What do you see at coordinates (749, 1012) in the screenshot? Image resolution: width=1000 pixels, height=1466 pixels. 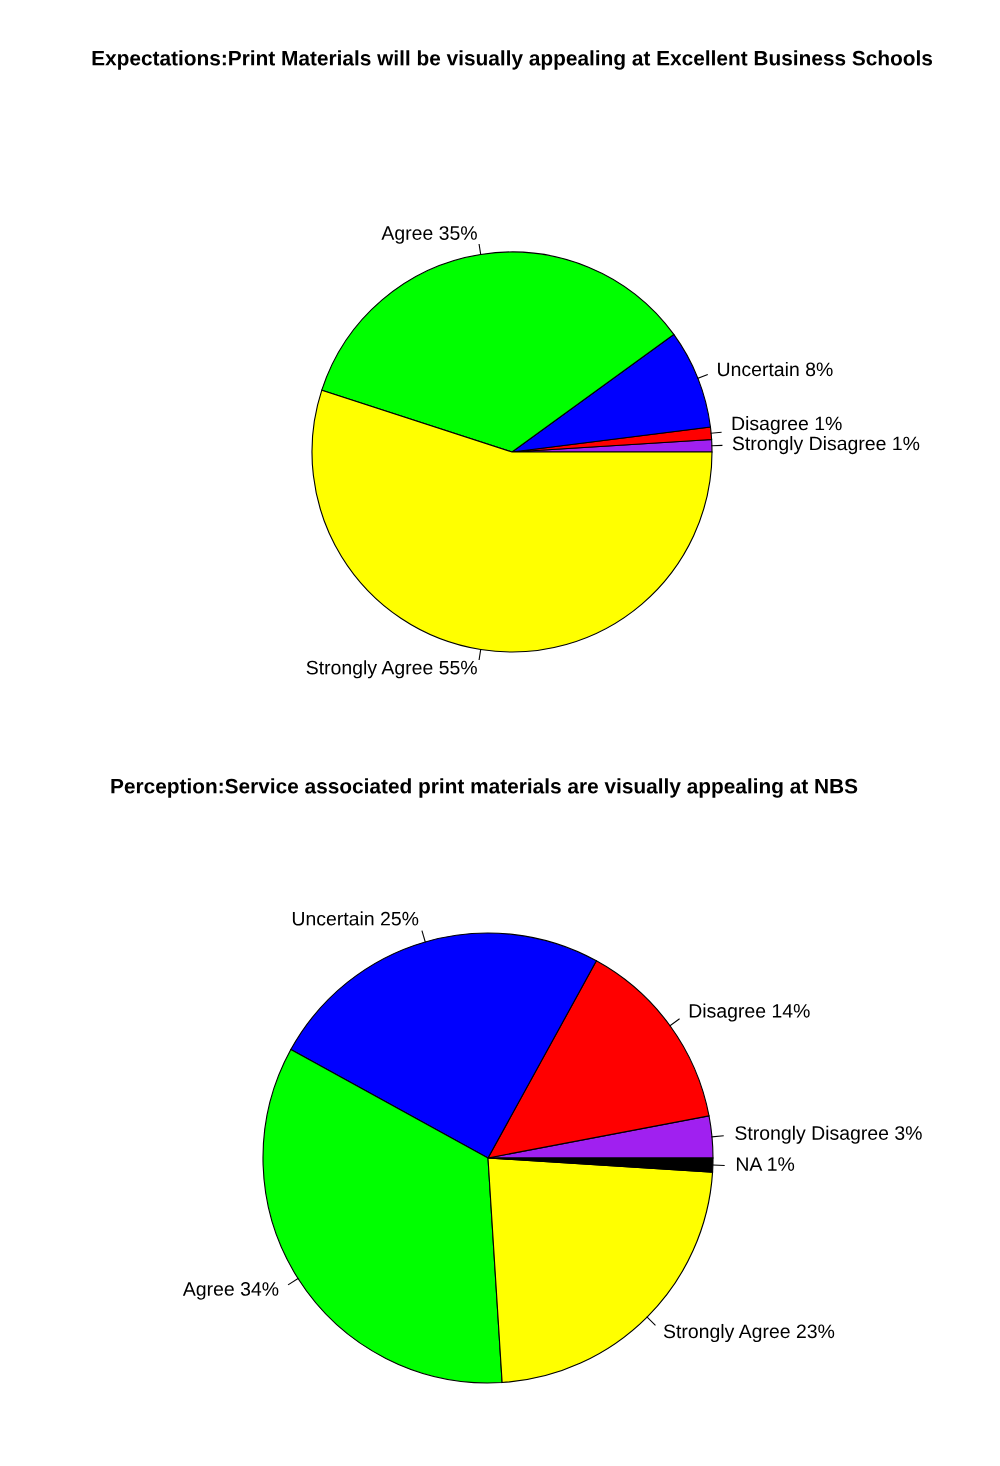 I see `slice-label: Disagree 14%` at bounding box center [749, 1012].